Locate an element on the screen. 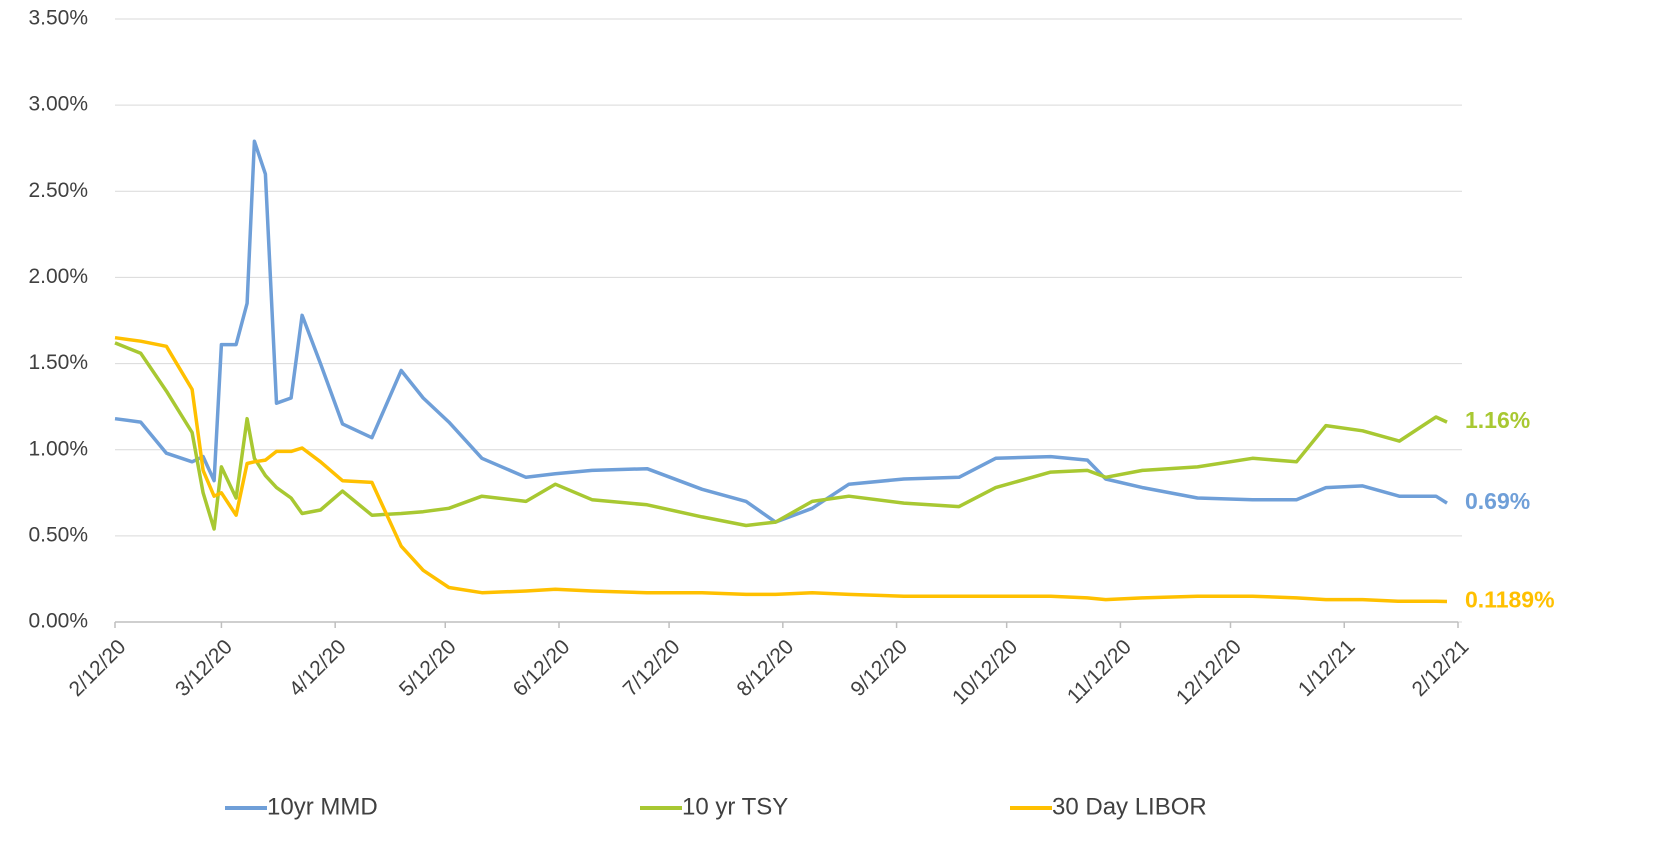 The width and height of the screenshot is (1673, 850). x-tick-label: 8/12/20 is located at coordinates (765, 668).